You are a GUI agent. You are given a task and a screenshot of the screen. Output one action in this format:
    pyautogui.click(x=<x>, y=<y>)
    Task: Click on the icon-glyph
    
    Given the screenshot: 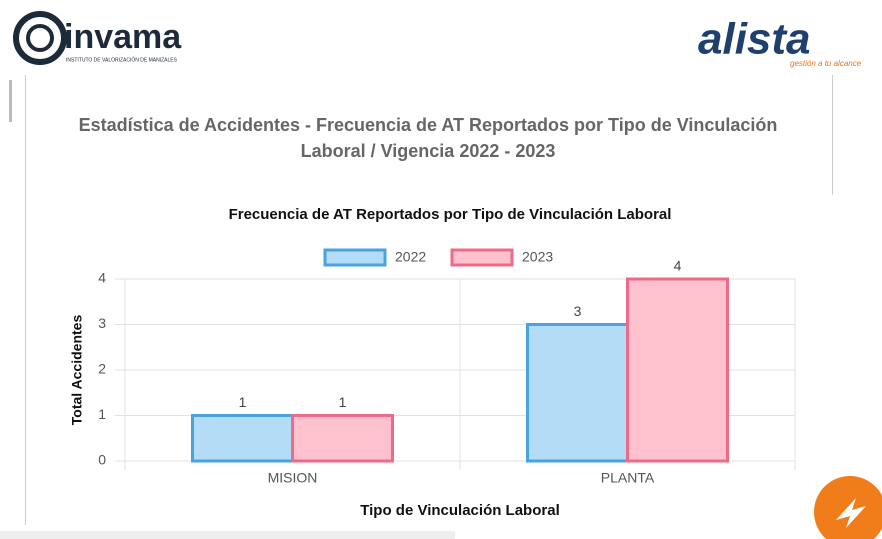 What is the action you would take?
    pyautogui.click(x=851, y=513)
    